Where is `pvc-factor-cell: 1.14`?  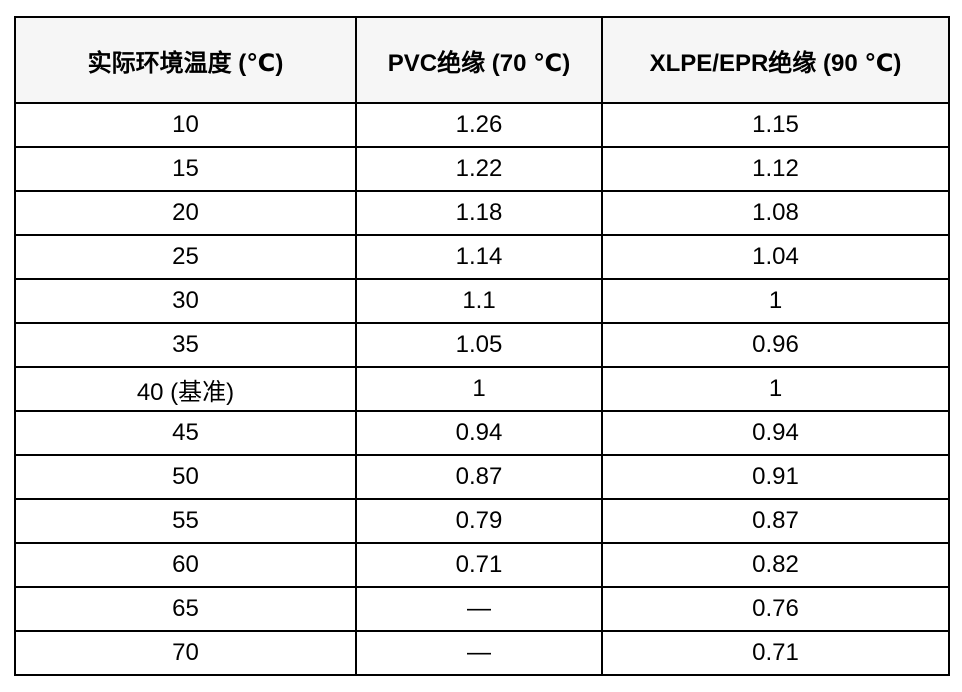
pvc-factor-cell: 1.14 is located at coordinates (479, 257).